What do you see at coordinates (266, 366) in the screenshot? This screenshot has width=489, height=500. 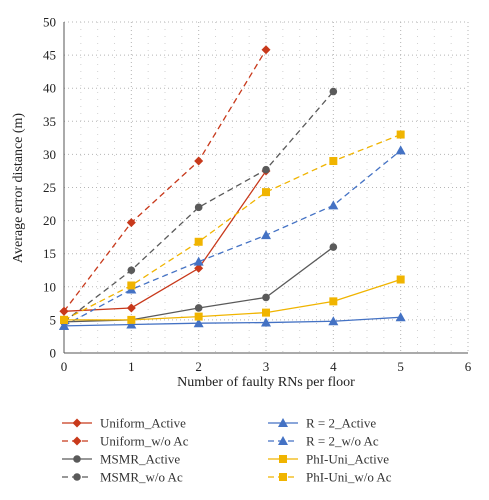 I see `x-tick-label: 3` at bounding box center [266, 366].